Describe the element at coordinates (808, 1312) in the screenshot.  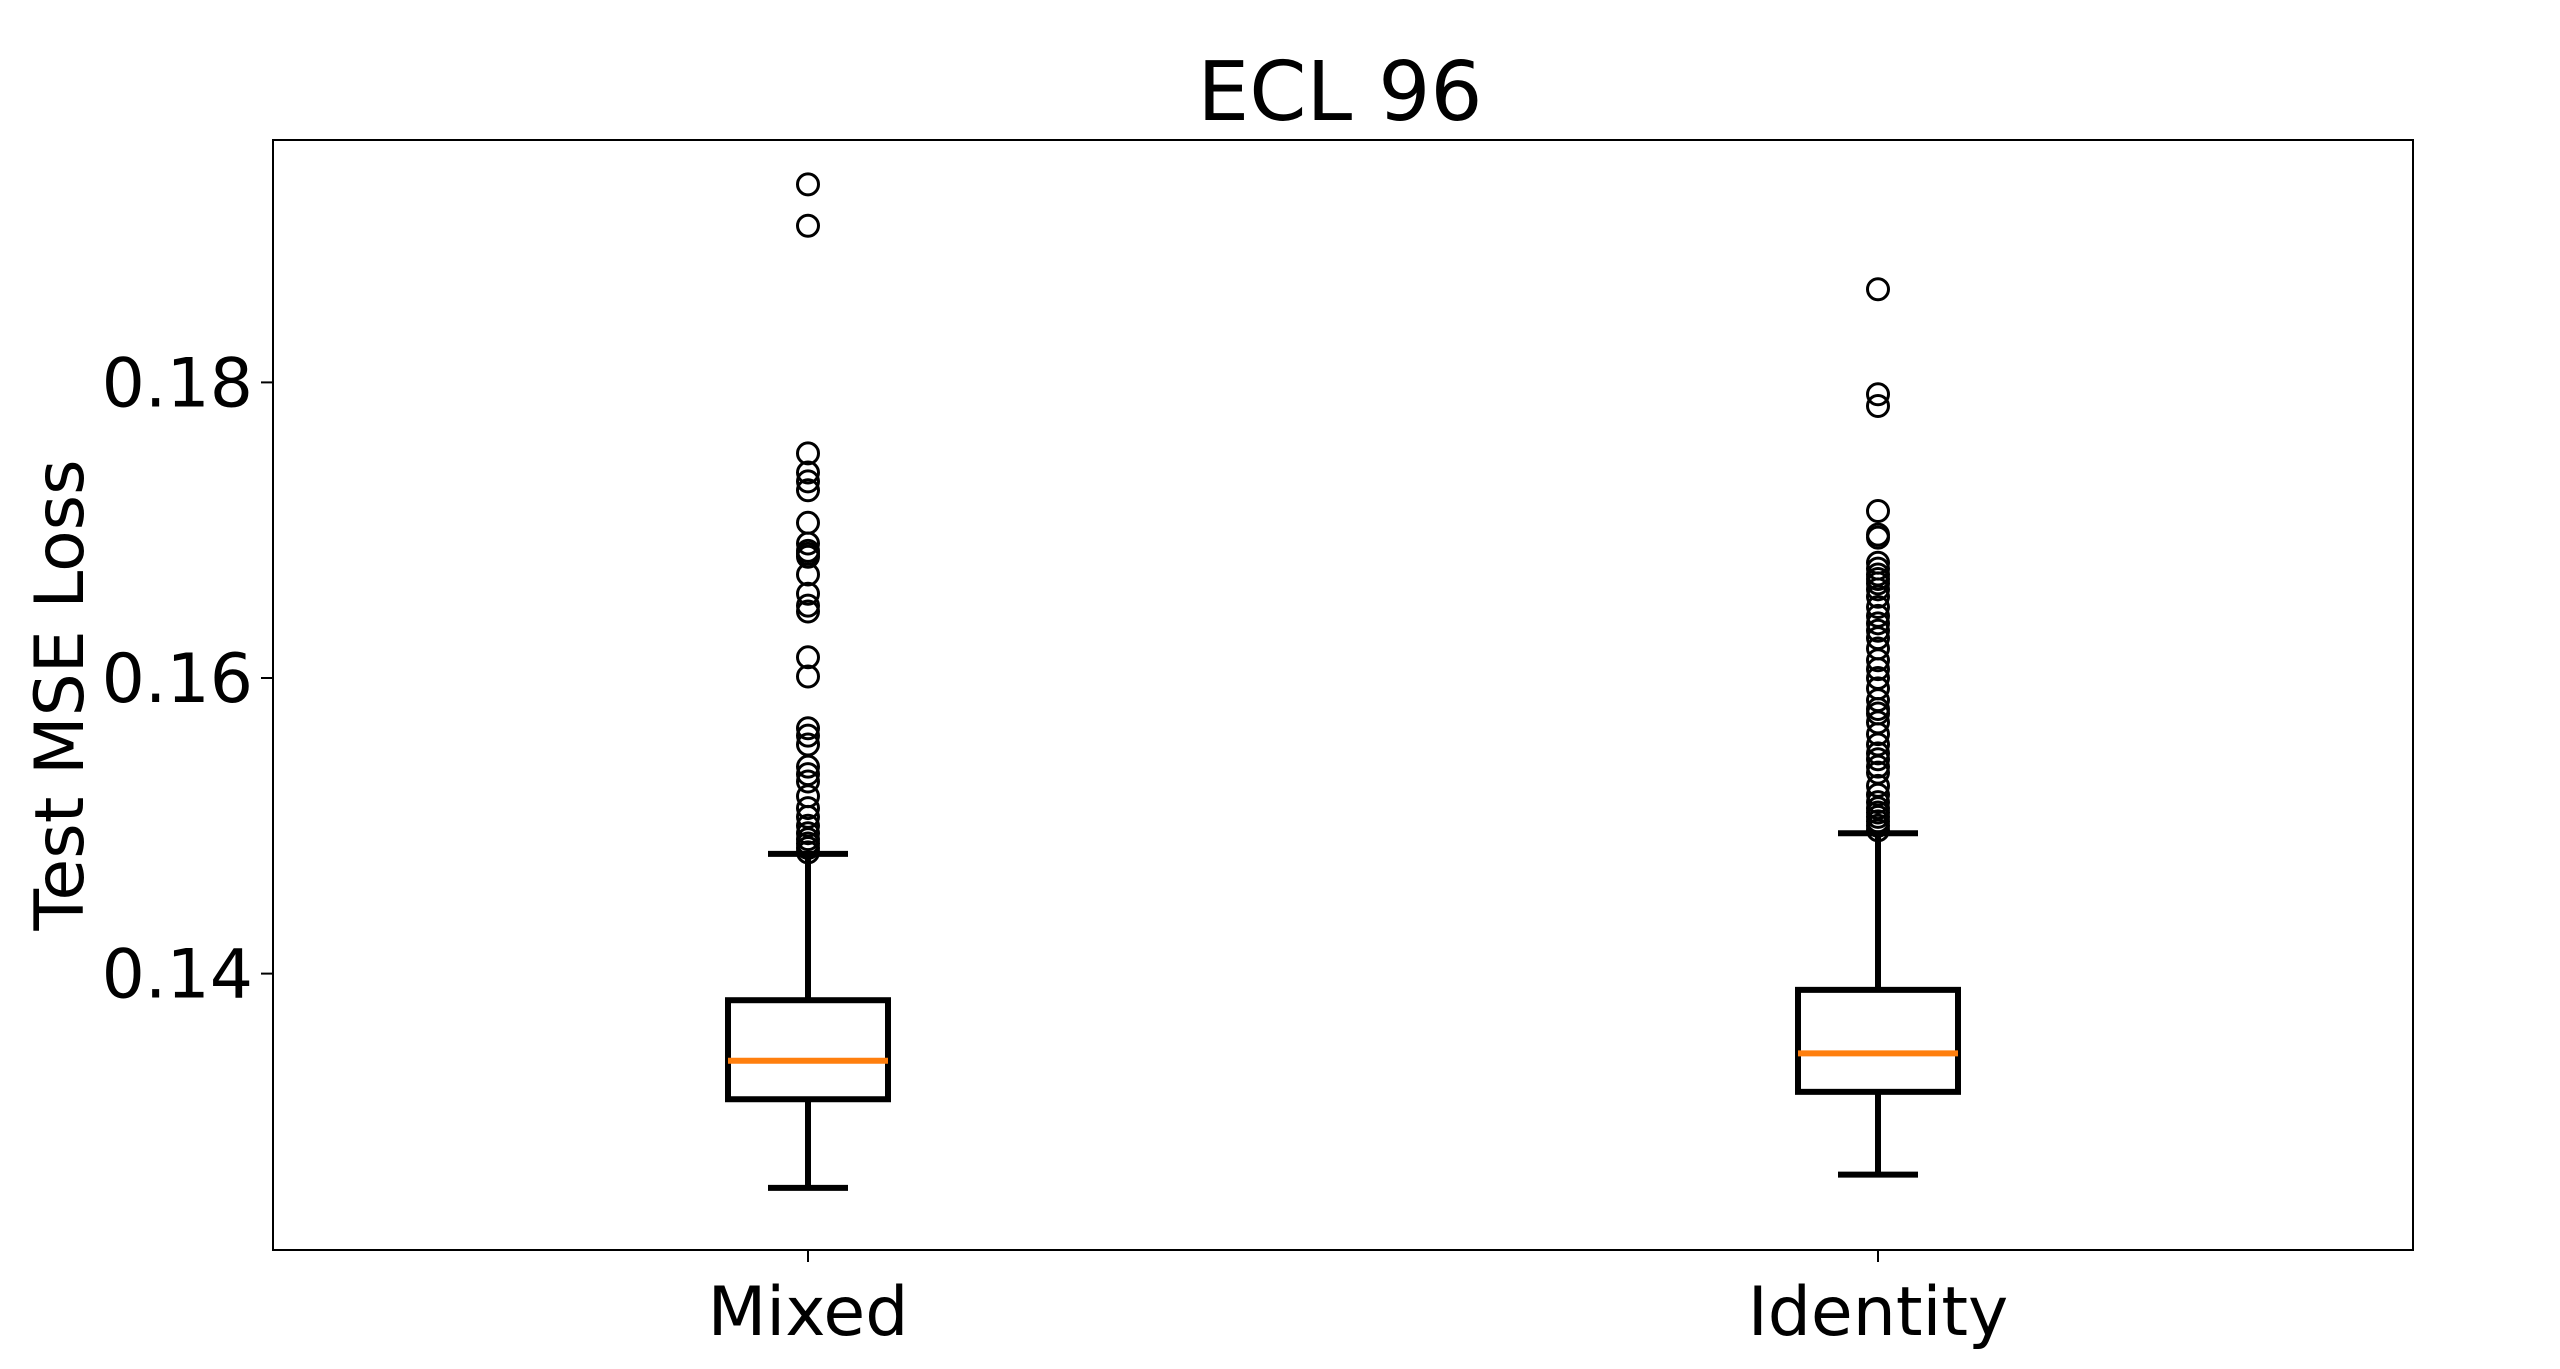
I see `x-tick-label-mixed: Mixed` at that location.